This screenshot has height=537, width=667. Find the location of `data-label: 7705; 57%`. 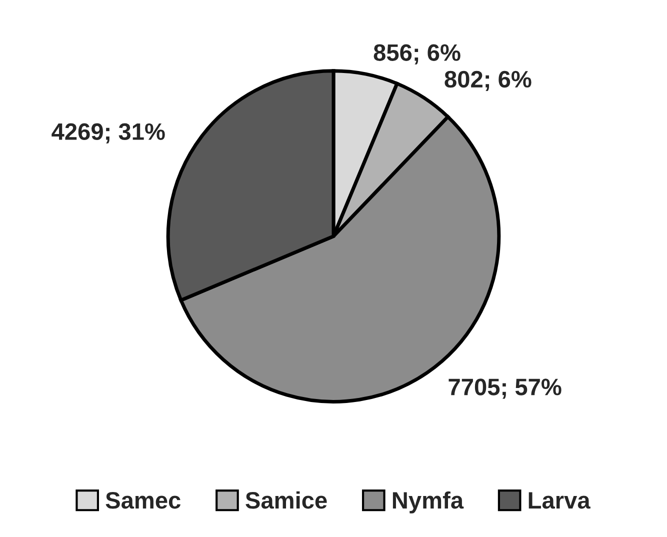

data-label: 7705; 57% is located at coordinates (505, 388).